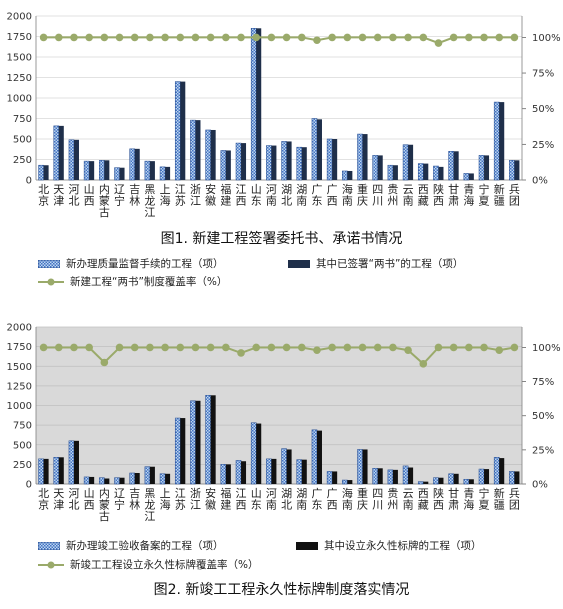  What do you see at coordinates (332, 195) in the screenshot?
I see `x-tick-label: 广西` at bounding box center [332, 195].